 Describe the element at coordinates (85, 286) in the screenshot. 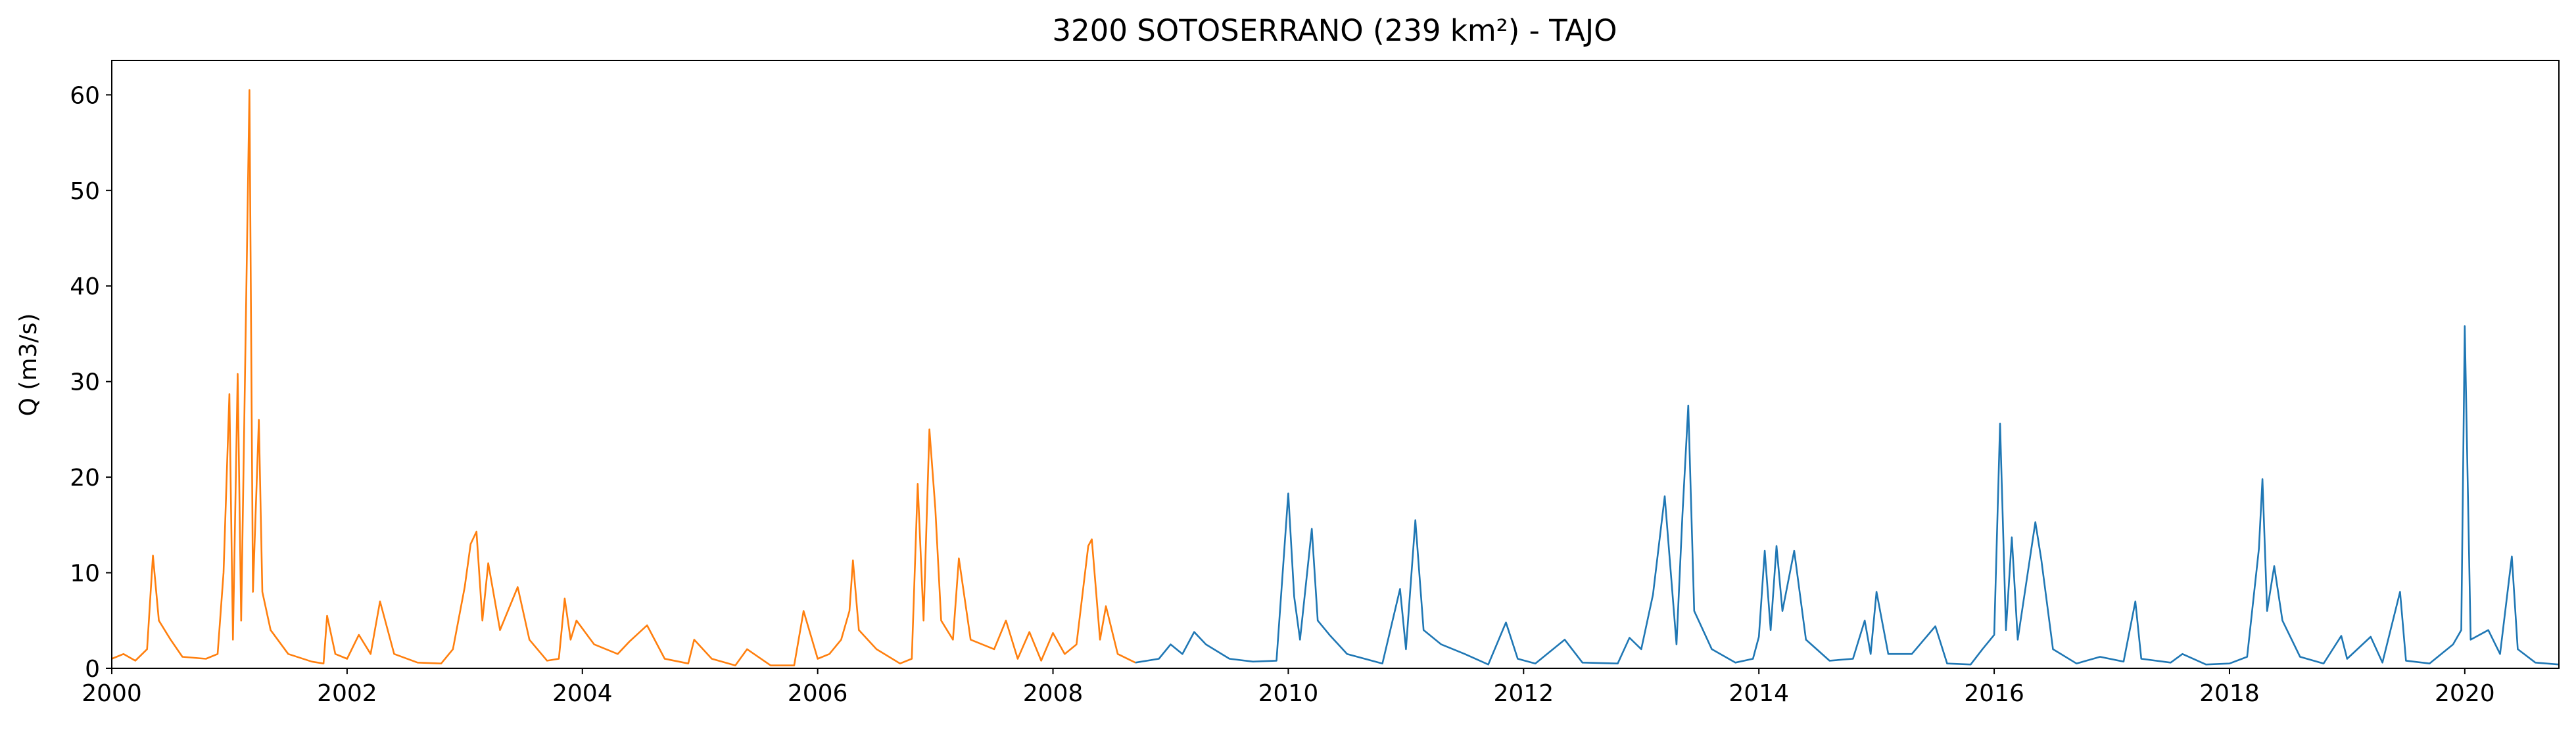

I see `y-tick-label: 40` at that location.